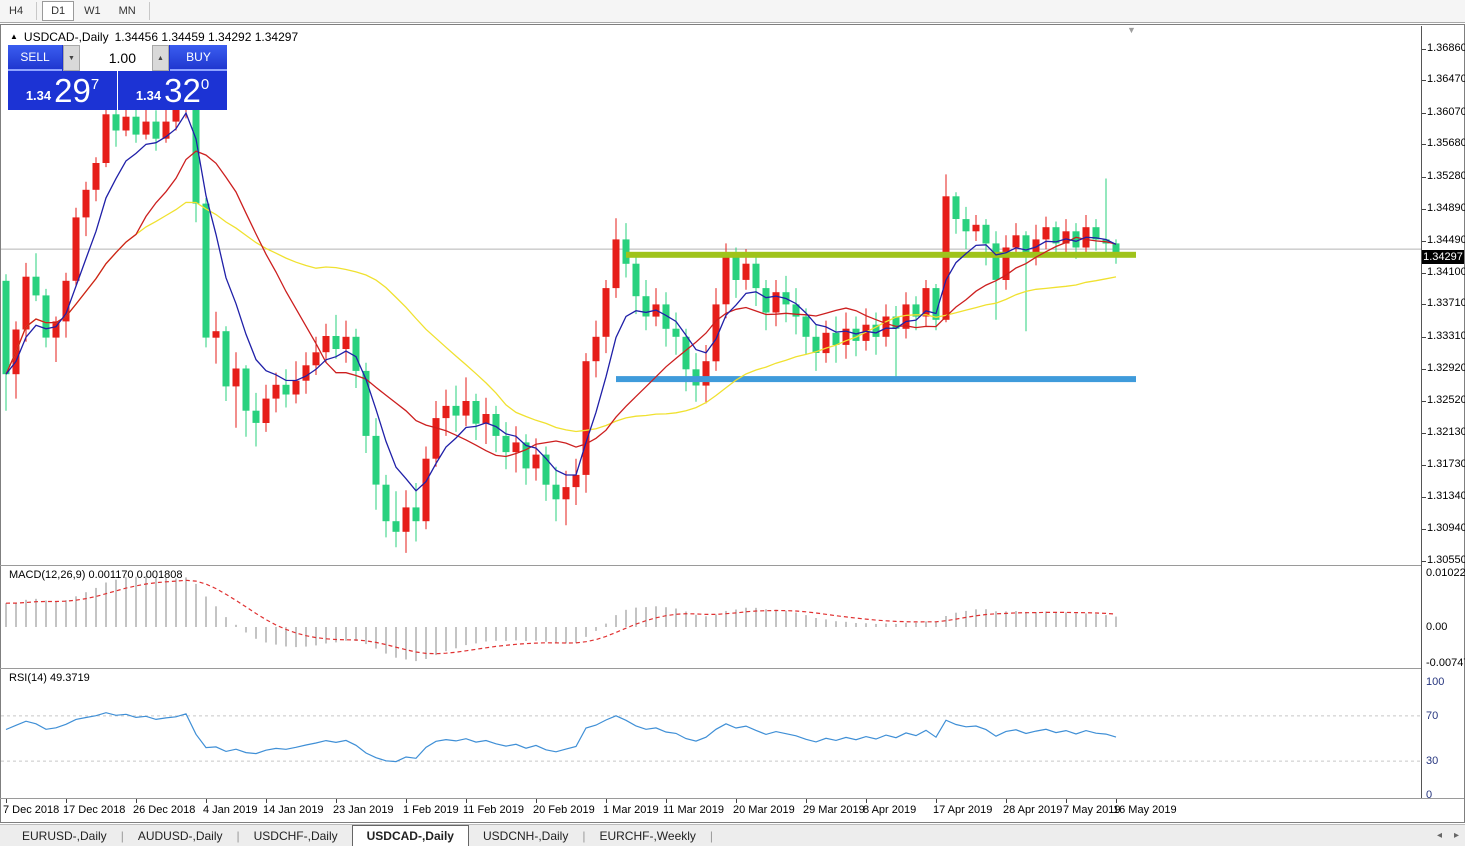 This screenshot has height=846, width=1465. Describe the element at coordinates (205, 84) in the screenshot. I see `buy-price-point: 0` at that location.